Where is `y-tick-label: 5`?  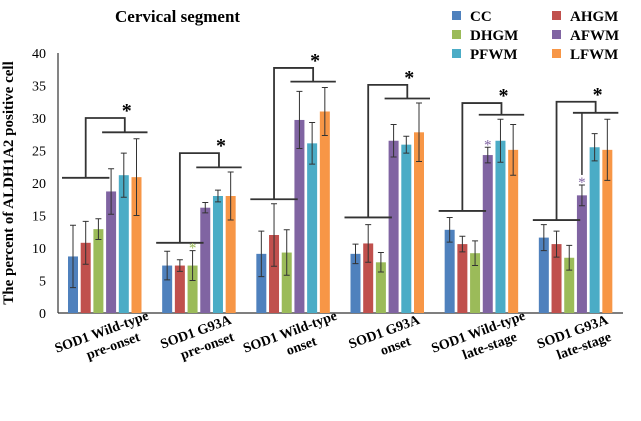 y-tick-label: 5 is located at coordinates (42, 282).